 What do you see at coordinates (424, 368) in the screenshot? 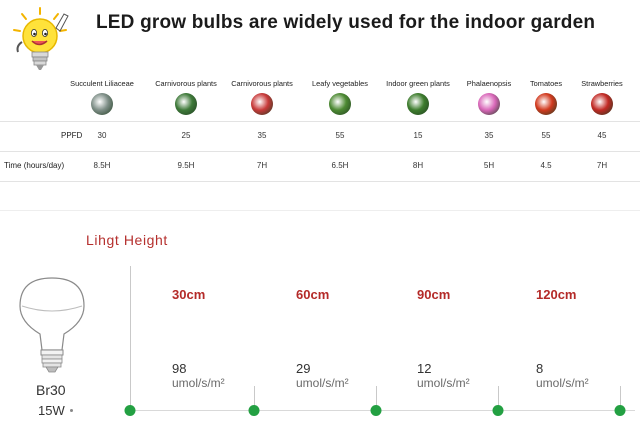
I see `ppfd-value: 12` at bounding box center [424, 368].